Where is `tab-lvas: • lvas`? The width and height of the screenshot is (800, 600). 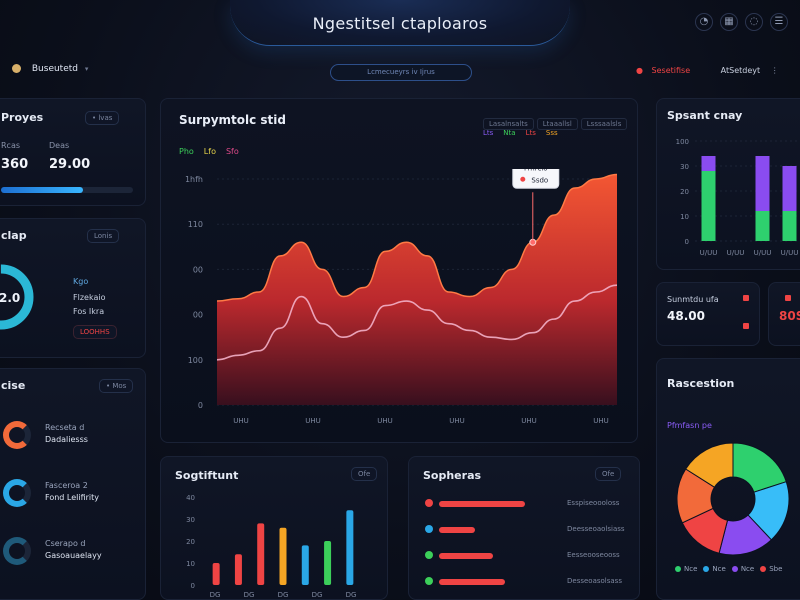
tab-lvas: • lvas is located at coordinates (102, 118).